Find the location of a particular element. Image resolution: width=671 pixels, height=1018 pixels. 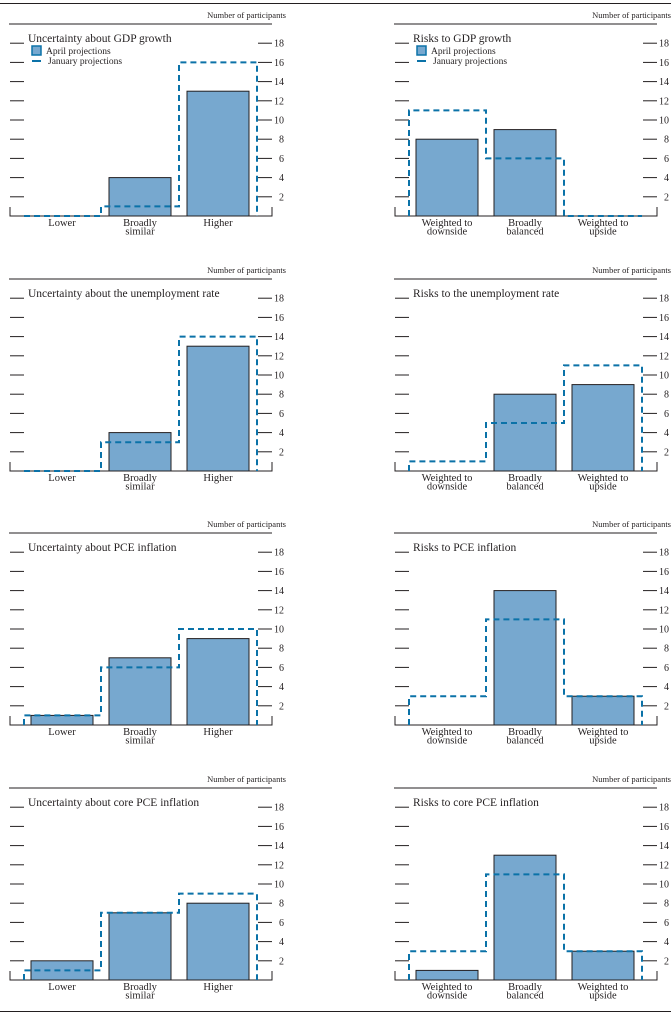

chart-title: Uncertainty about GDP growth is located at coordinates (100, 39).